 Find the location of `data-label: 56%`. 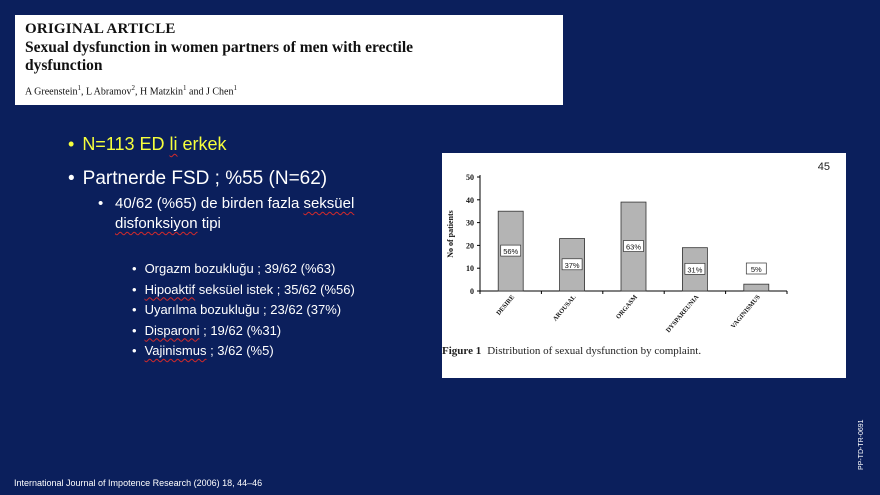

data-label: 56% is located at coordinates (510, 251).